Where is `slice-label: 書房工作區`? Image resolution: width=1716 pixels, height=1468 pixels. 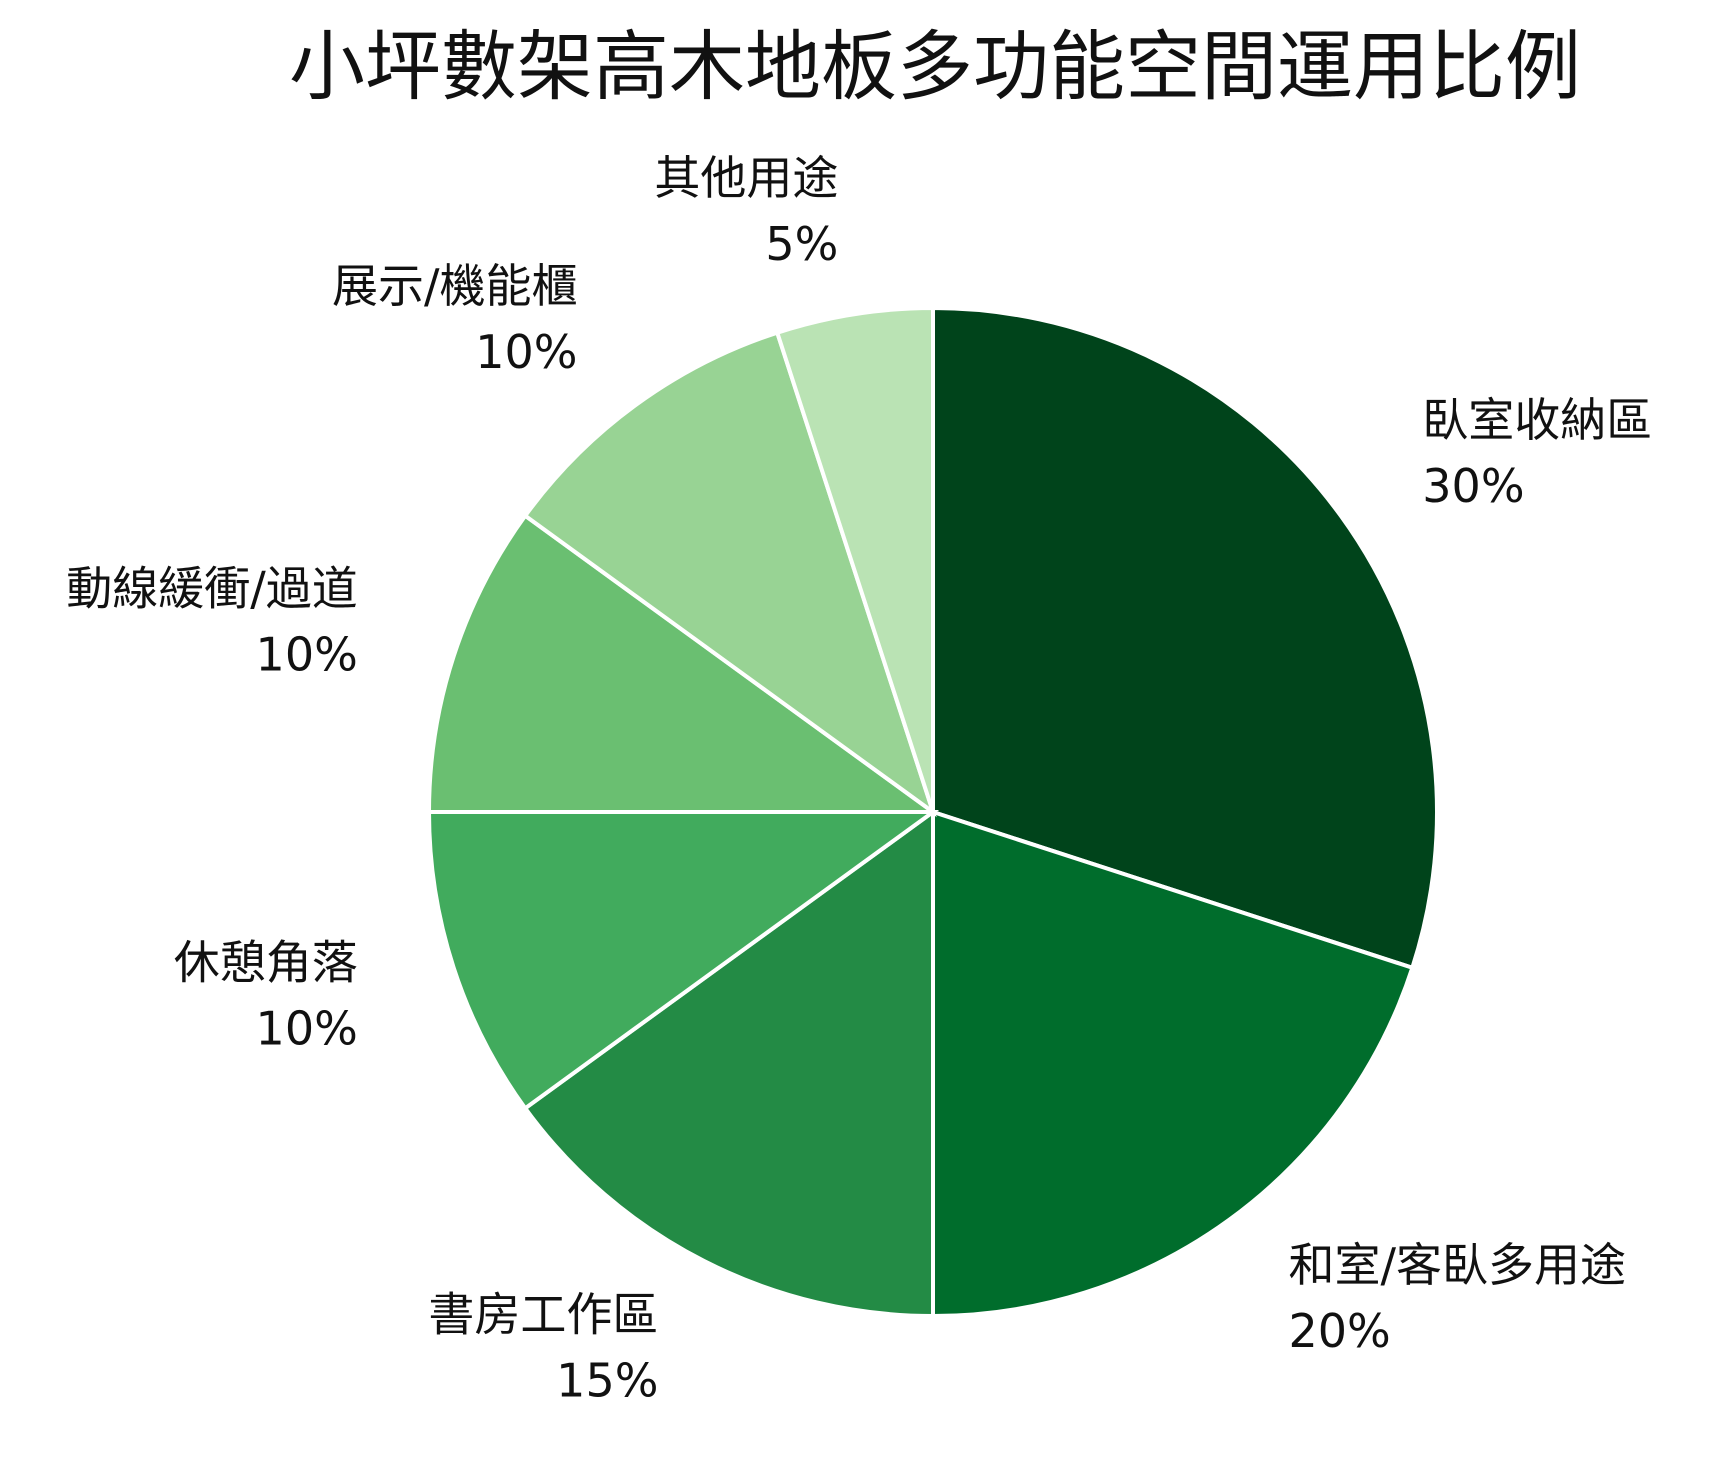 slice-label: 書房工作區 is located at coordinates (543, 1314).